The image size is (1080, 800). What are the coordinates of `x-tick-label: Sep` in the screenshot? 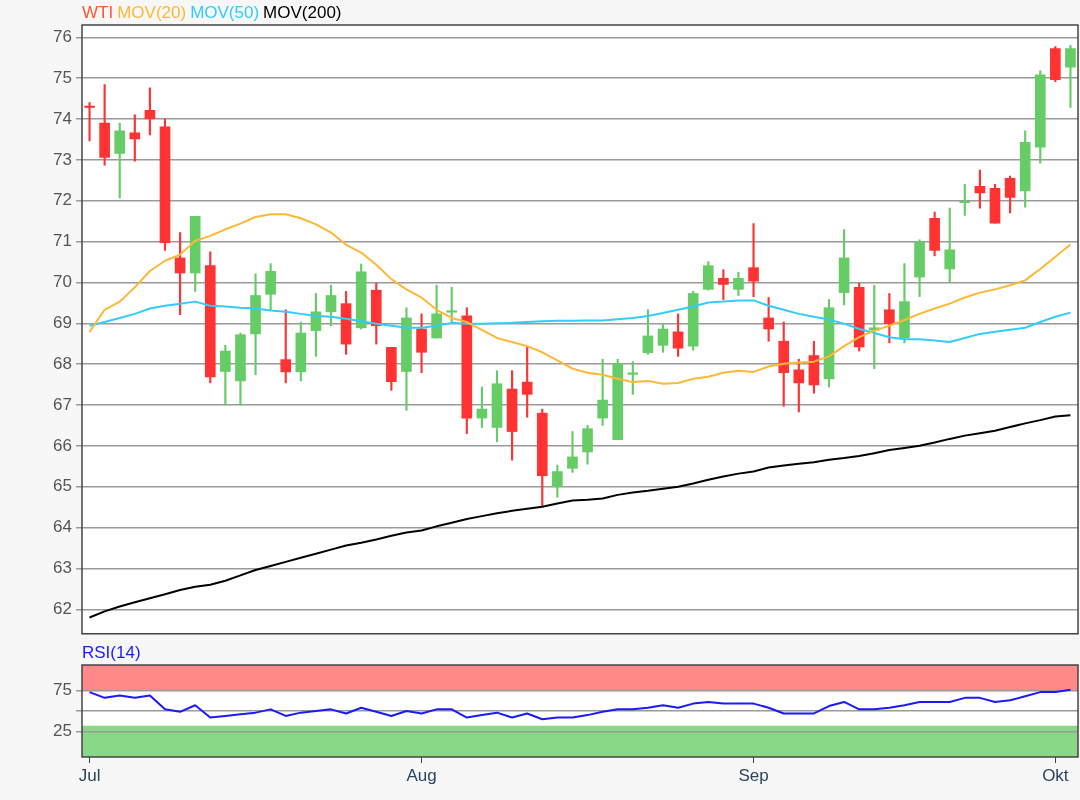 It's located at (753, 775).